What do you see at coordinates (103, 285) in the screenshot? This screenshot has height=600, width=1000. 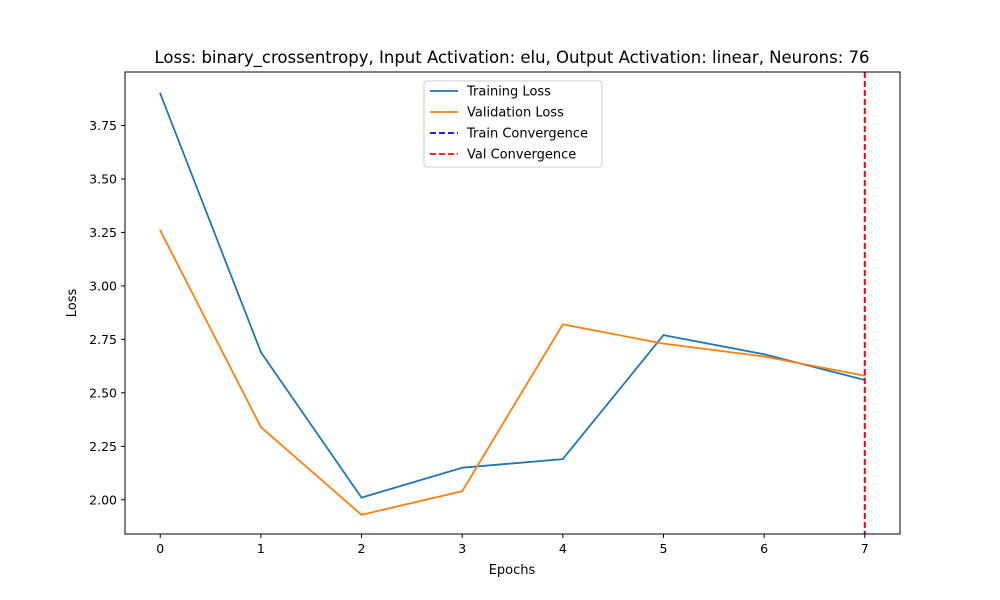 I see `y-tick-label: 3.00` at bounding box center [103, 285].